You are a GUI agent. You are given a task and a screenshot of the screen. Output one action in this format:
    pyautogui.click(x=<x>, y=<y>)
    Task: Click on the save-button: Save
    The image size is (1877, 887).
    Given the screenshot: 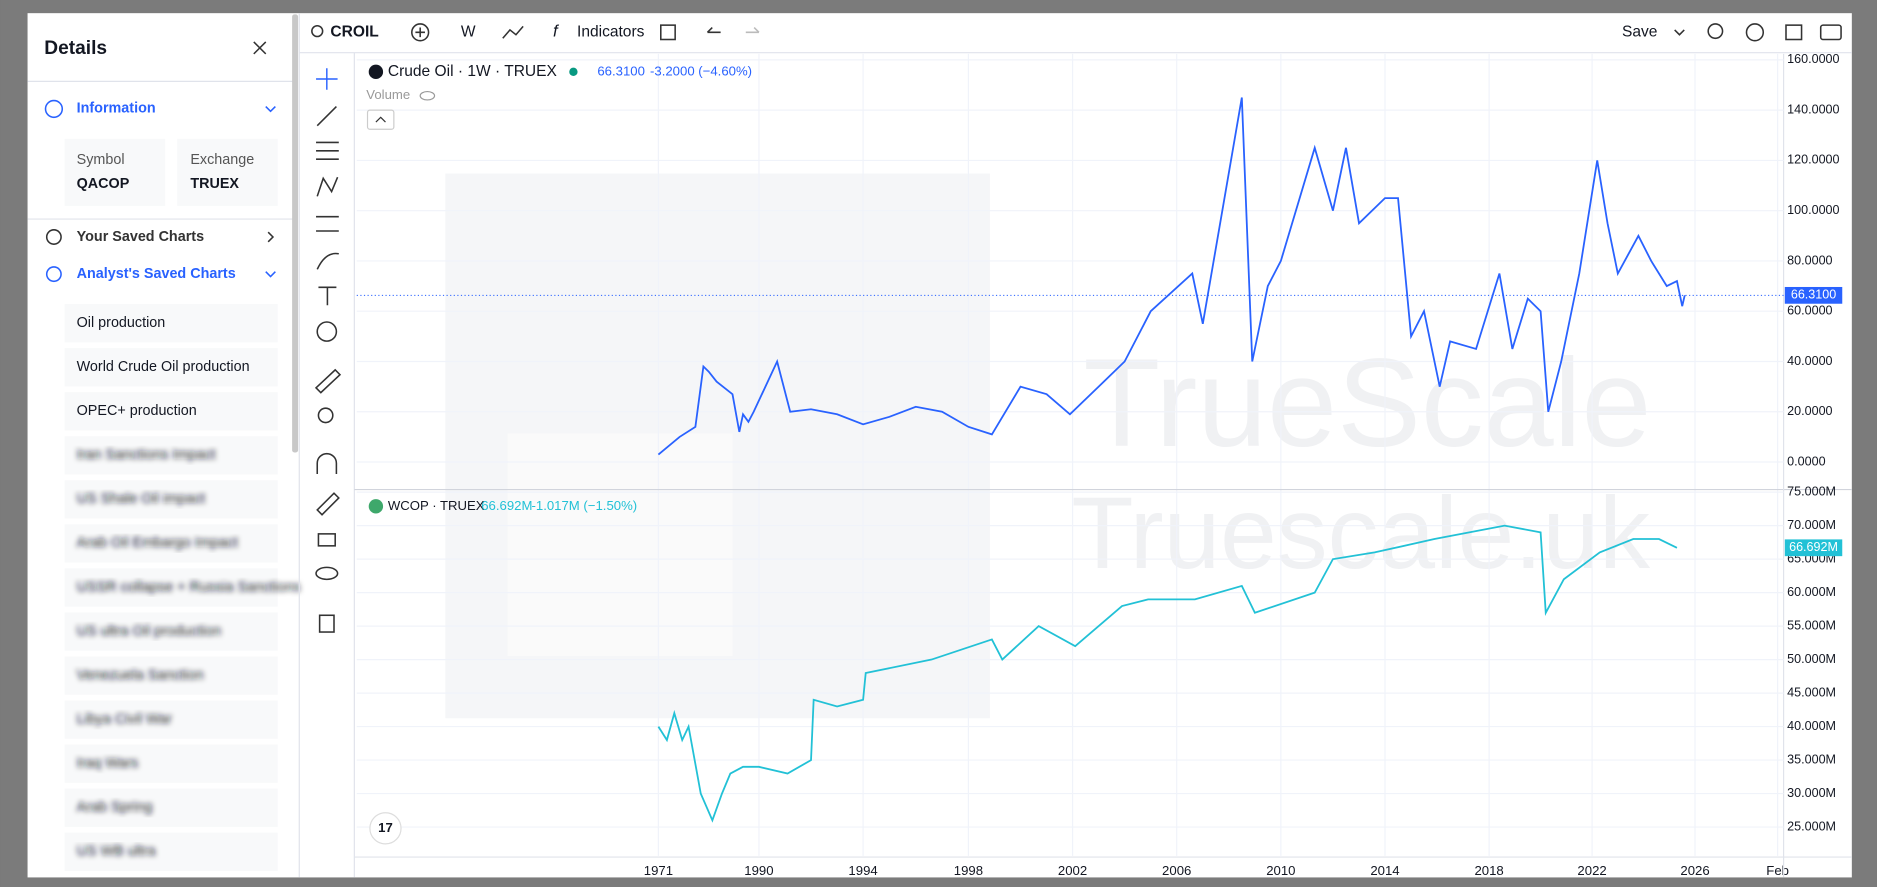 What is the action you would take?
    pyautogui.click(x=1639, y=31)
    